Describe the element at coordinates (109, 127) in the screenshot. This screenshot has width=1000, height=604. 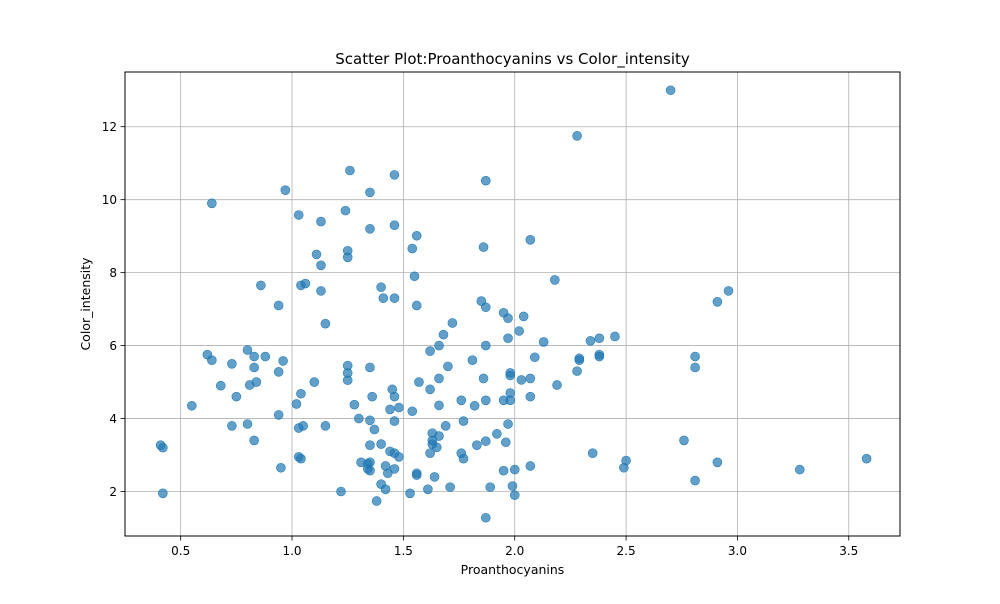
I see `y-tick-label: 12` at that location.